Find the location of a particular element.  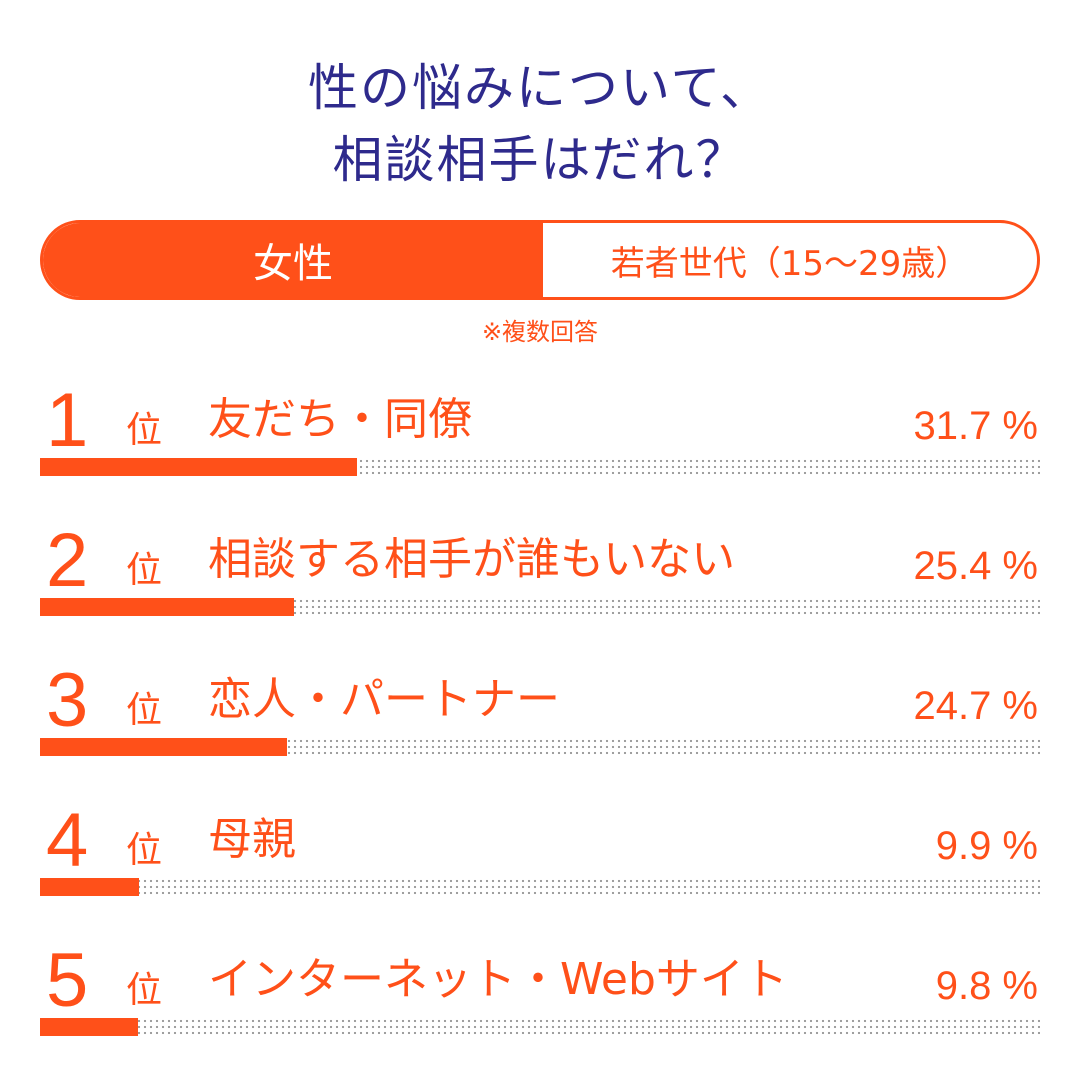

multiple-answer-note: ※複数回答 is located at coordinates (540, 332).